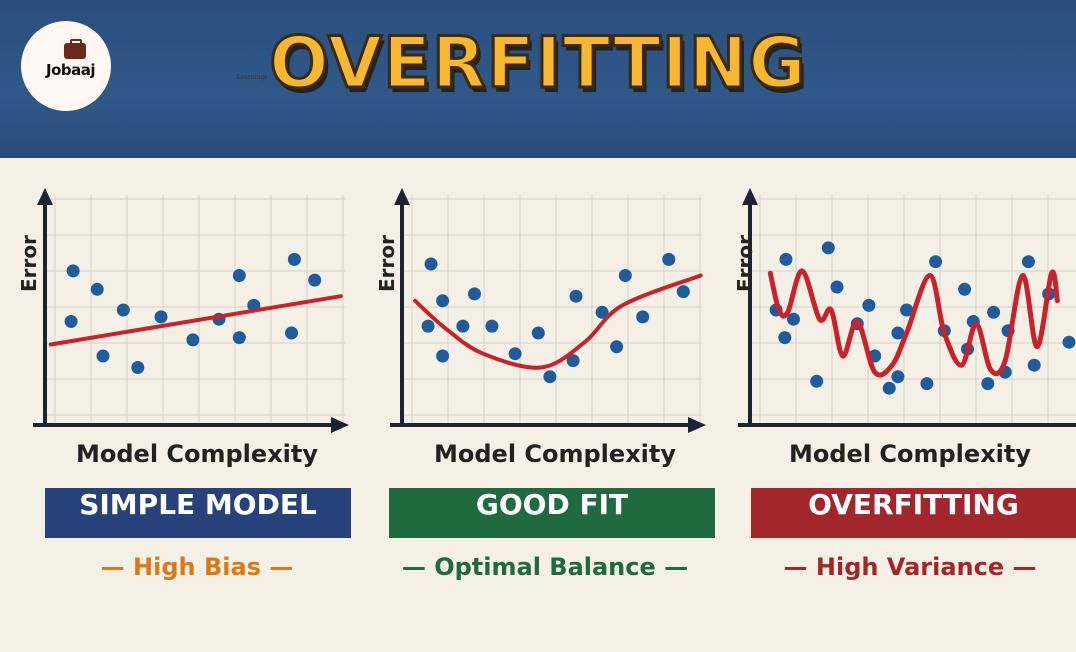  I want to click on page-title: OVERFITTING, so click(538, 63).